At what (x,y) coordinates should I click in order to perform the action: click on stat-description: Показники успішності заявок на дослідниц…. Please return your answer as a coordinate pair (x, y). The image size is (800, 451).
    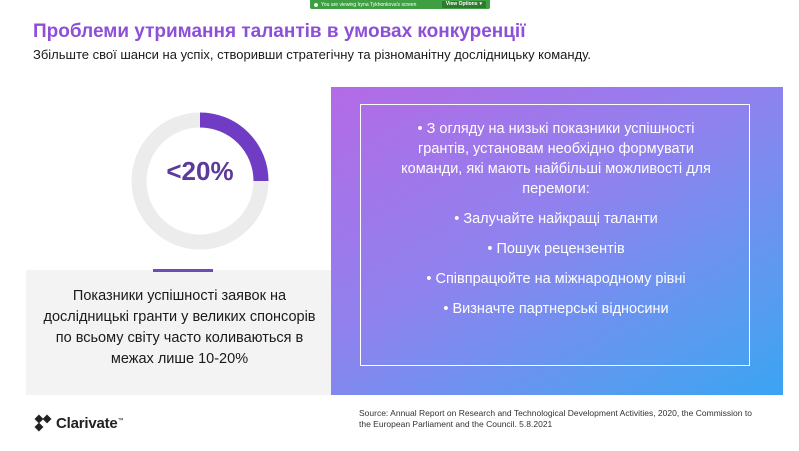
    Looking at the image, I should click on (179, 327).